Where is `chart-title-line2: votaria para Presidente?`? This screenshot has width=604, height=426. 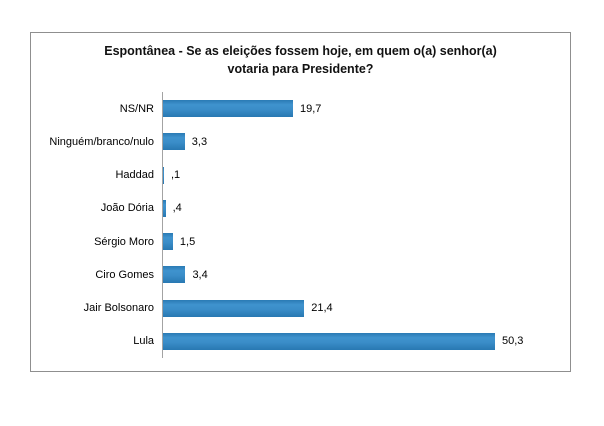 chart-title-line2: votaria para Presidente? is located at coordinates (300, 69).